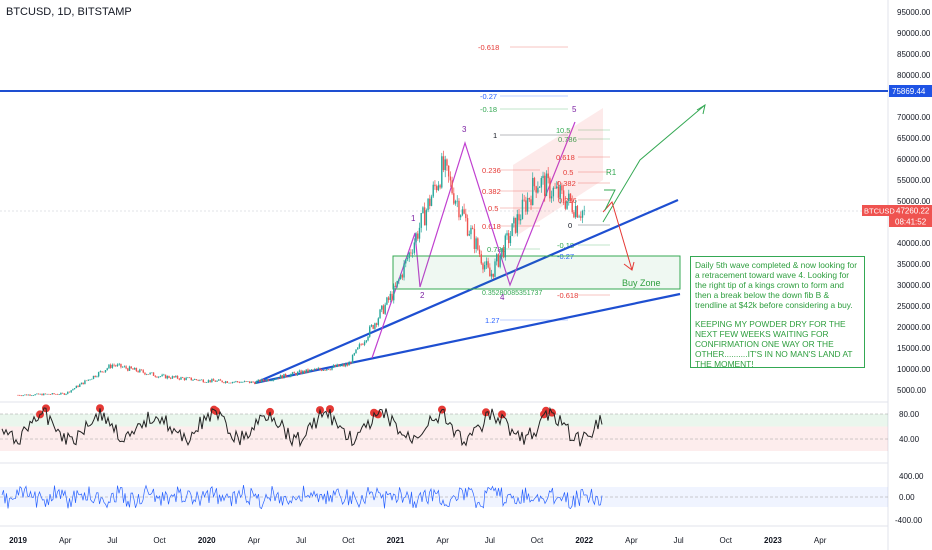 The image size is (932, 550). What do you see at coordinates (302, 427) in the screenshot?
I see `osc1-series` at bounding box center [302, 427].